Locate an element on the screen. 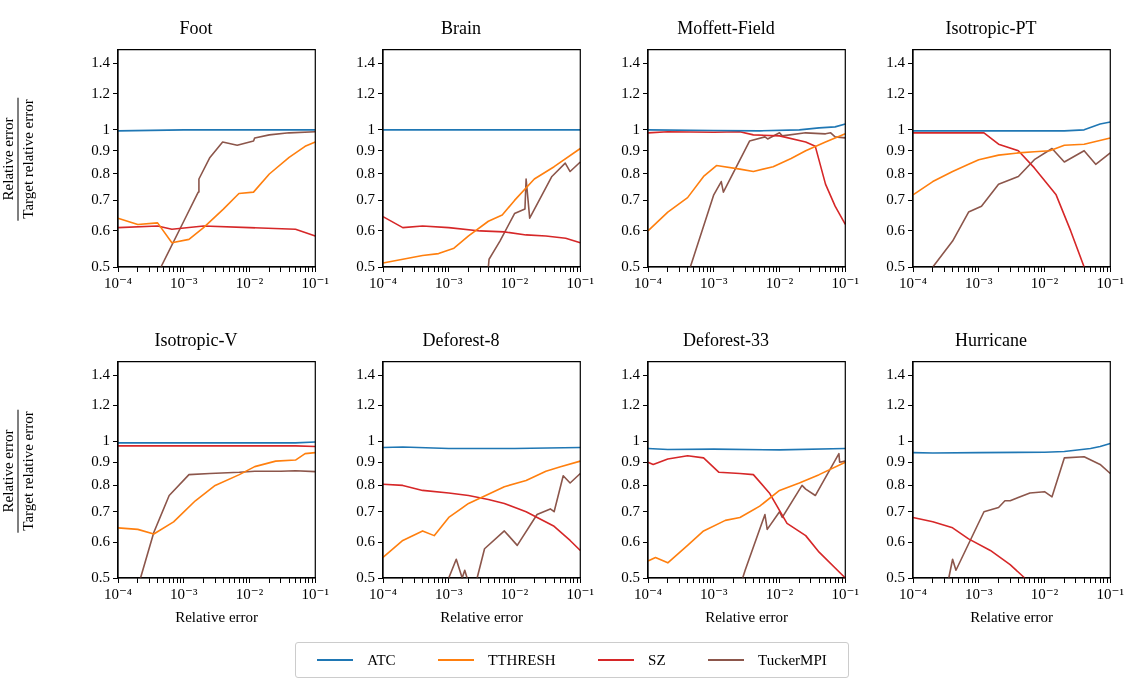 The width and height of the screenshot is (1130, 684). legend-label: SZ is located at coordinates (657, 660).